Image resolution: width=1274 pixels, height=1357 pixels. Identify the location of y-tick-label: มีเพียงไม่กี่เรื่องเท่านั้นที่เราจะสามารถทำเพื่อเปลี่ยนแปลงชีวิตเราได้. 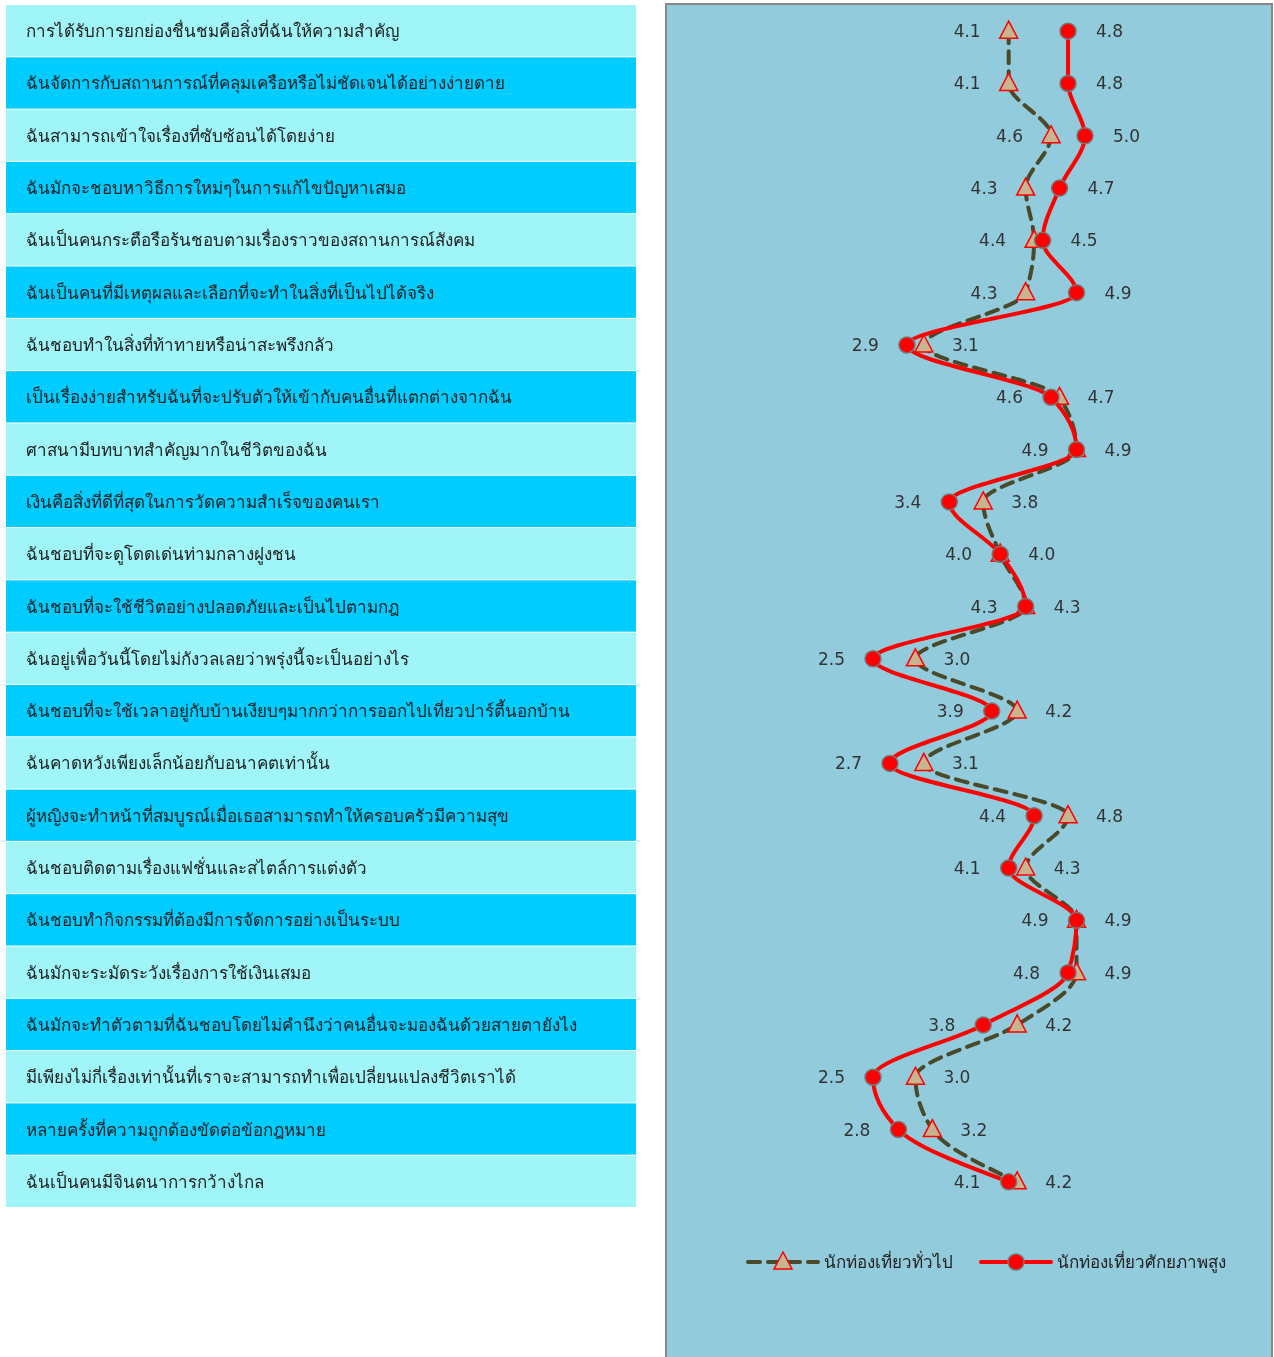
(271, 1076).